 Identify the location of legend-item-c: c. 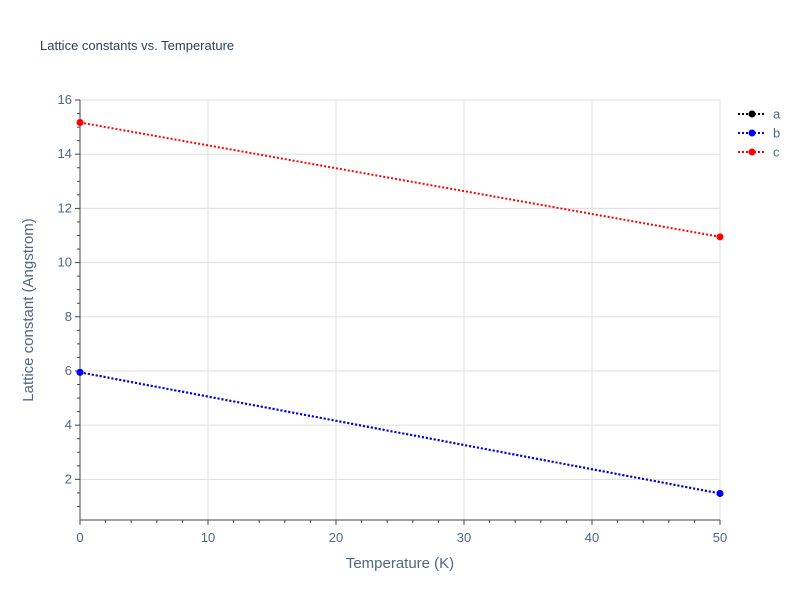
(759, 152).